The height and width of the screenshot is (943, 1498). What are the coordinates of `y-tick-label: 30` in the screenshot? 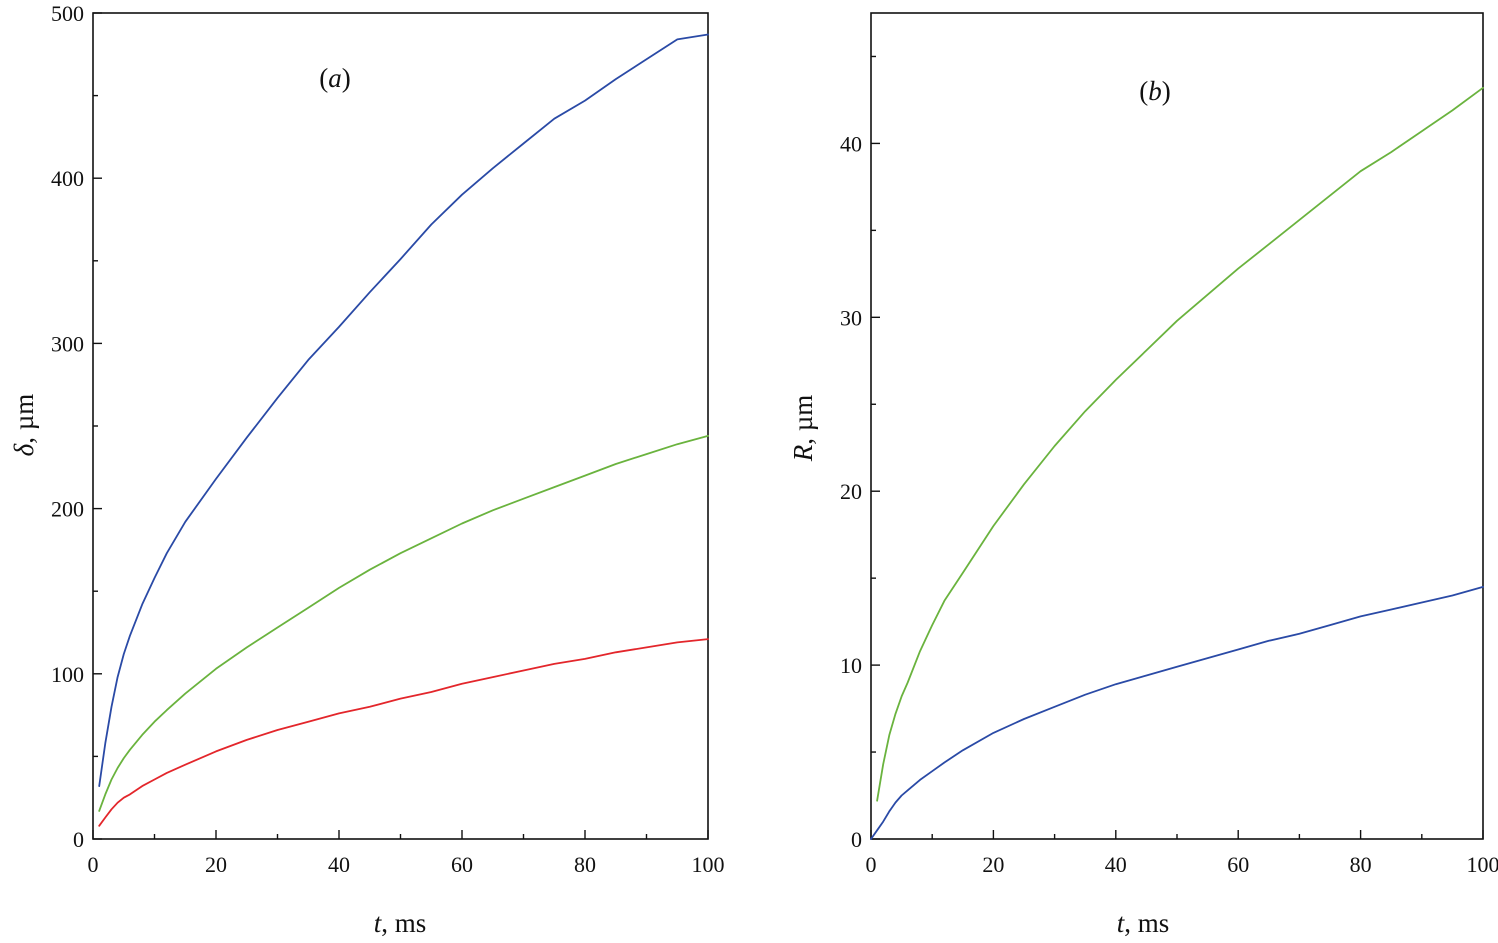 It's located at (851, 317).